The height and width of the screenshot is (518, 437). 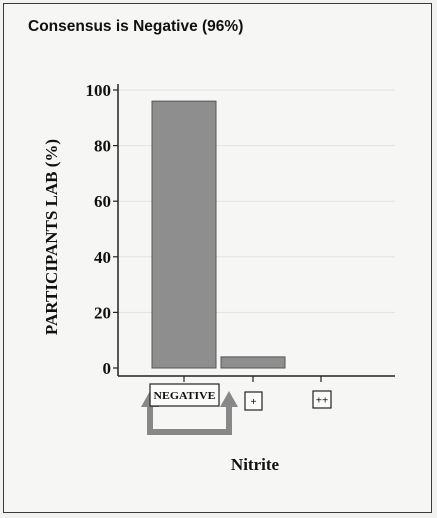 What do you see at coordinates (51, 237) in the screenshot?
I see `y-axis-title: PARTICIPANTS LAB (%)` at bounding box center [51, 237].